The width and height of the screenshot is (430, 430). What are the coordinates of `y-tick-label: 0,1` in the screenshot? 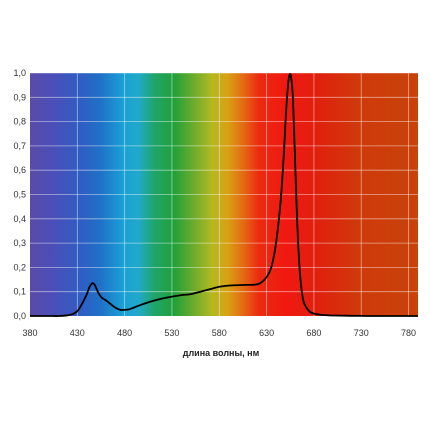 It's located at (19, 292).